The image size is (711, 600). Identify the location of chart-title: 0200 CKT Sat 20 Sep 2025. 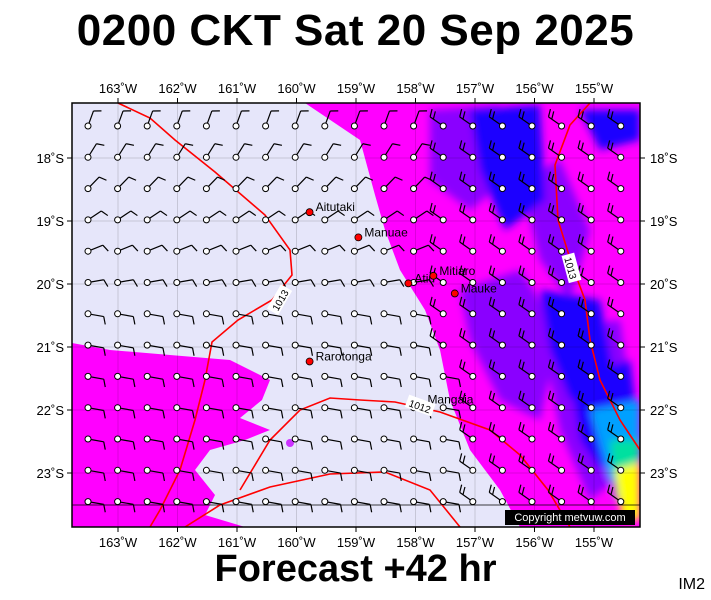
(355, 30).